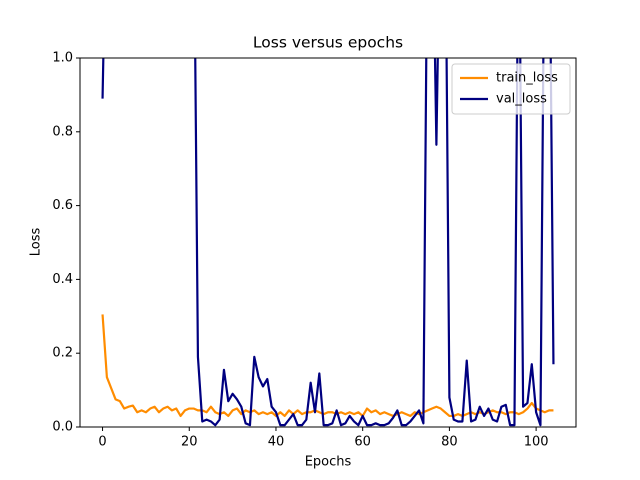  What do you see at coordinates (102, 442) in the screenshot?
I see `x-tick-label: 0` at bounding box center [102, 442].